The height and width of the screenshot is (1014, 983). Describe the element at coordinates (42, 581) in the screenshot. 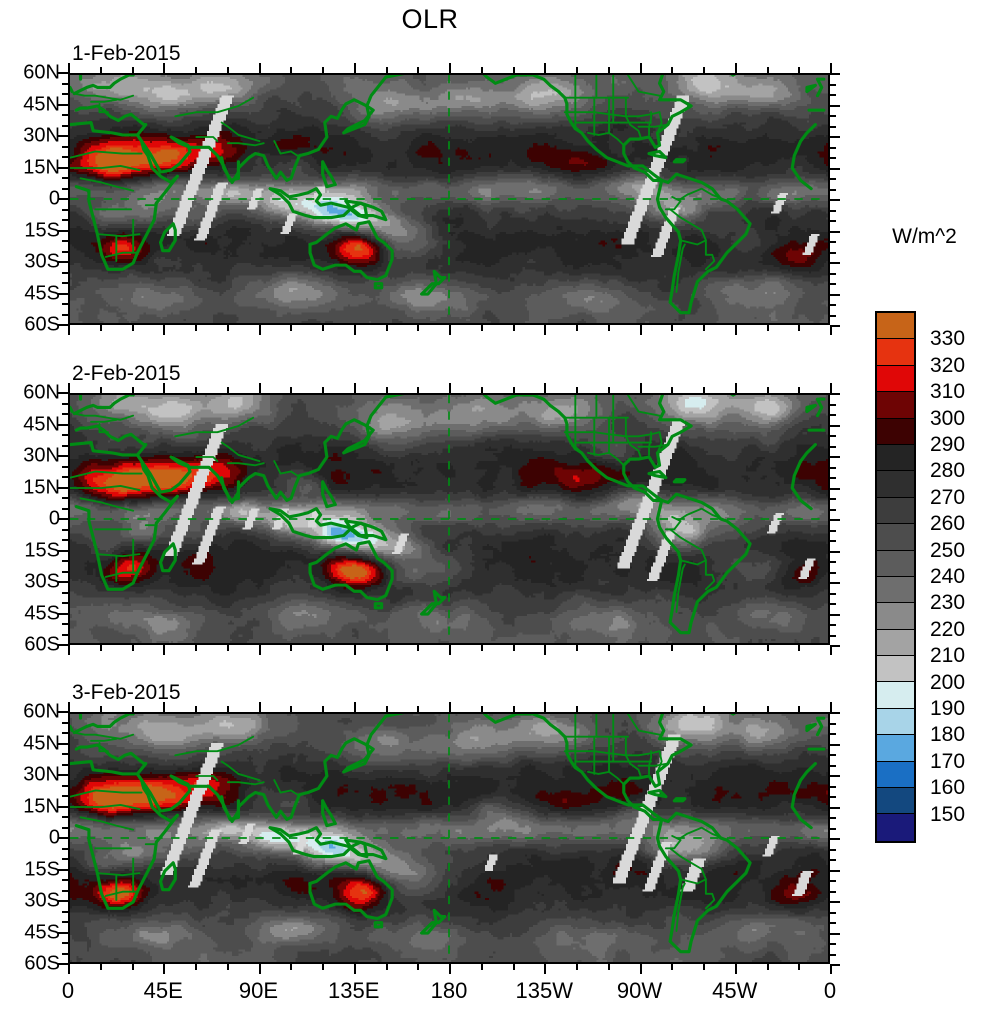

I see `y-axis-label-30S: 30S` at that location.